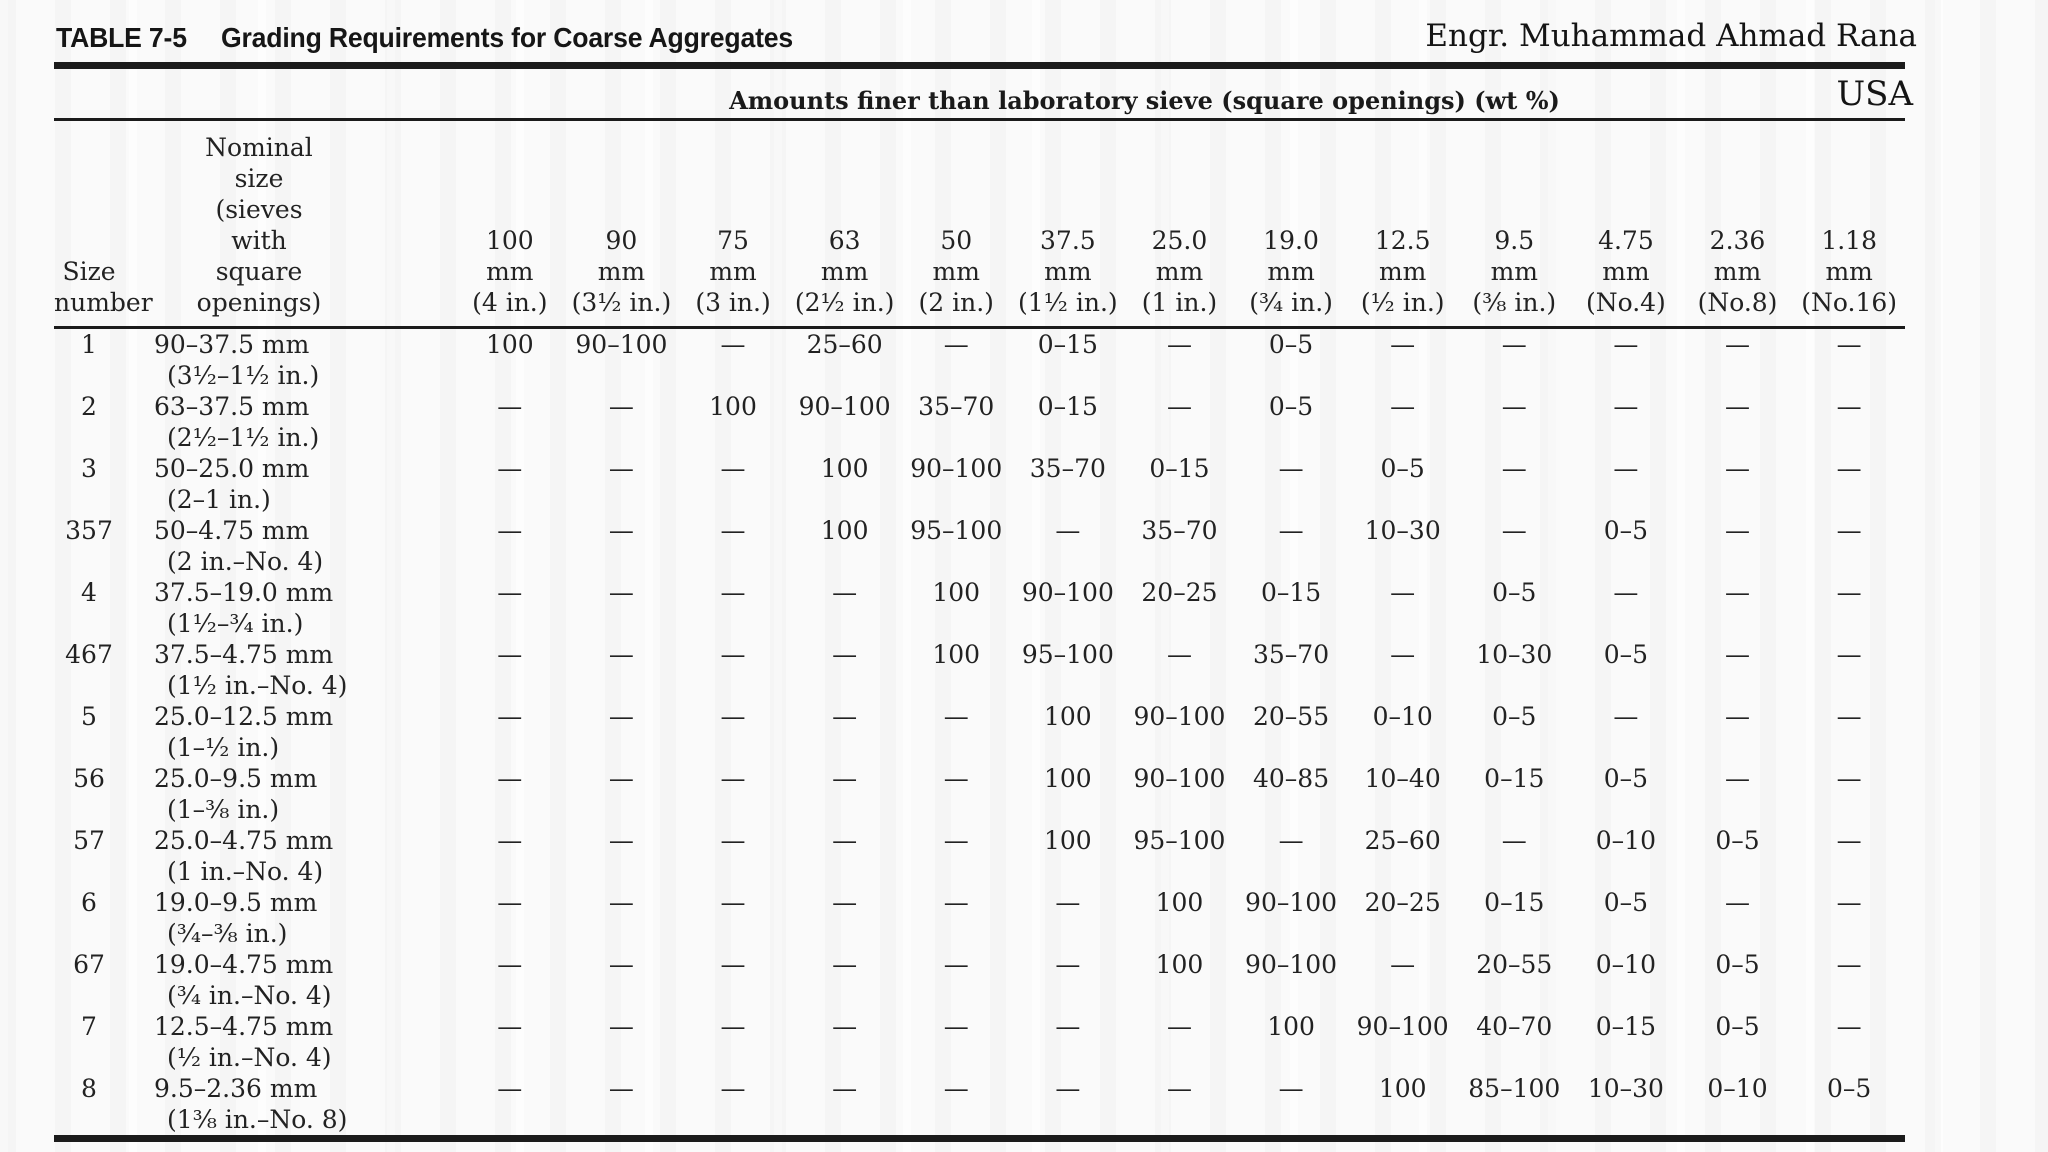 This screenshot has width=2048, height=1152. What do you see at coordinates (89, 654) in the screenshot?
I see `size-number-cell: 467` at bounding box center [89, 654].